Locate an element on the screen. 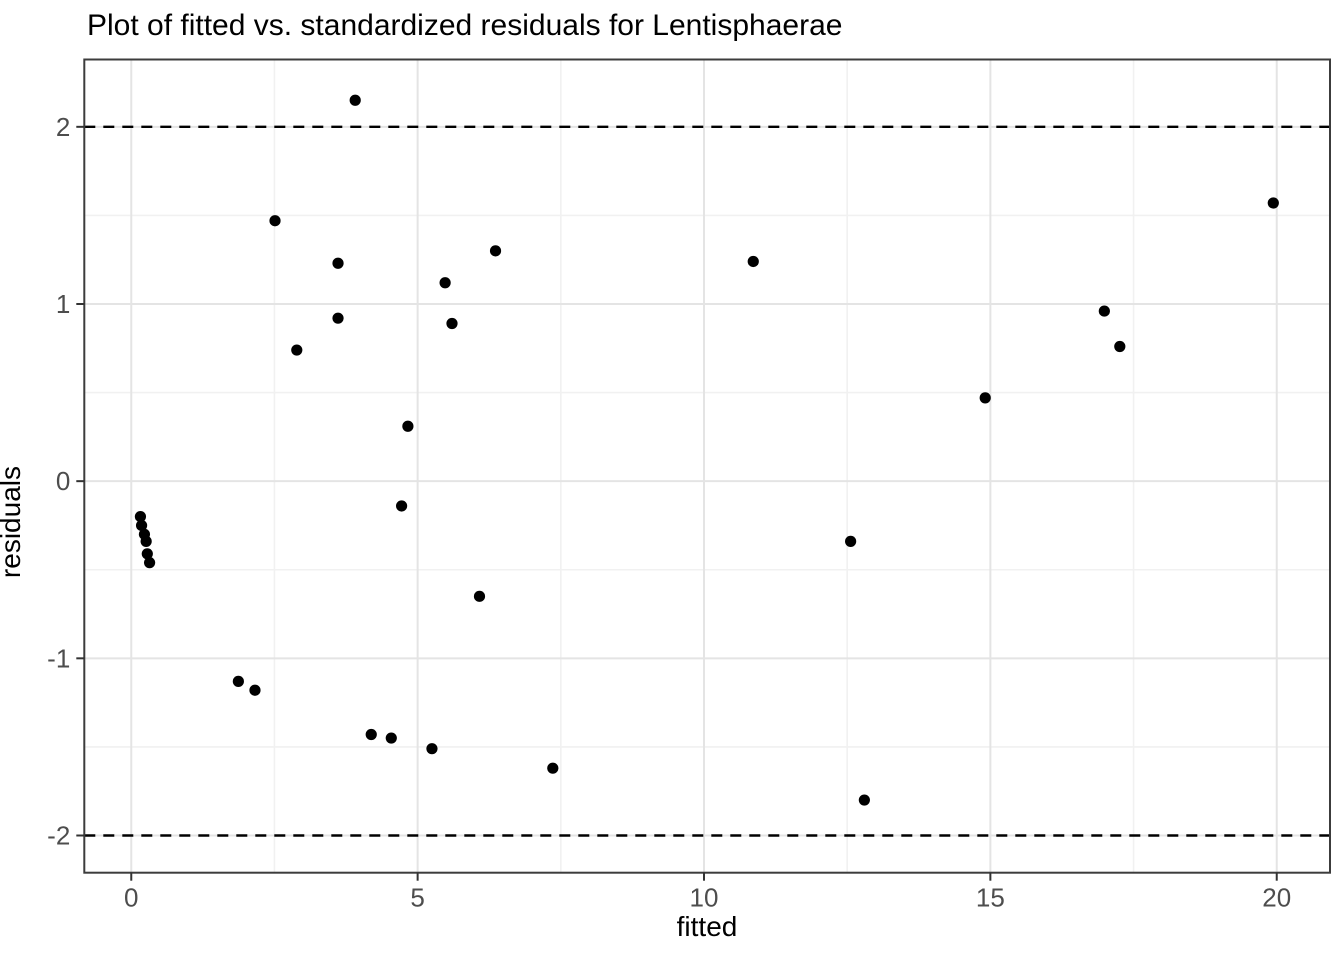  x-tick-label: 5 is located at coordinates (417, 898).